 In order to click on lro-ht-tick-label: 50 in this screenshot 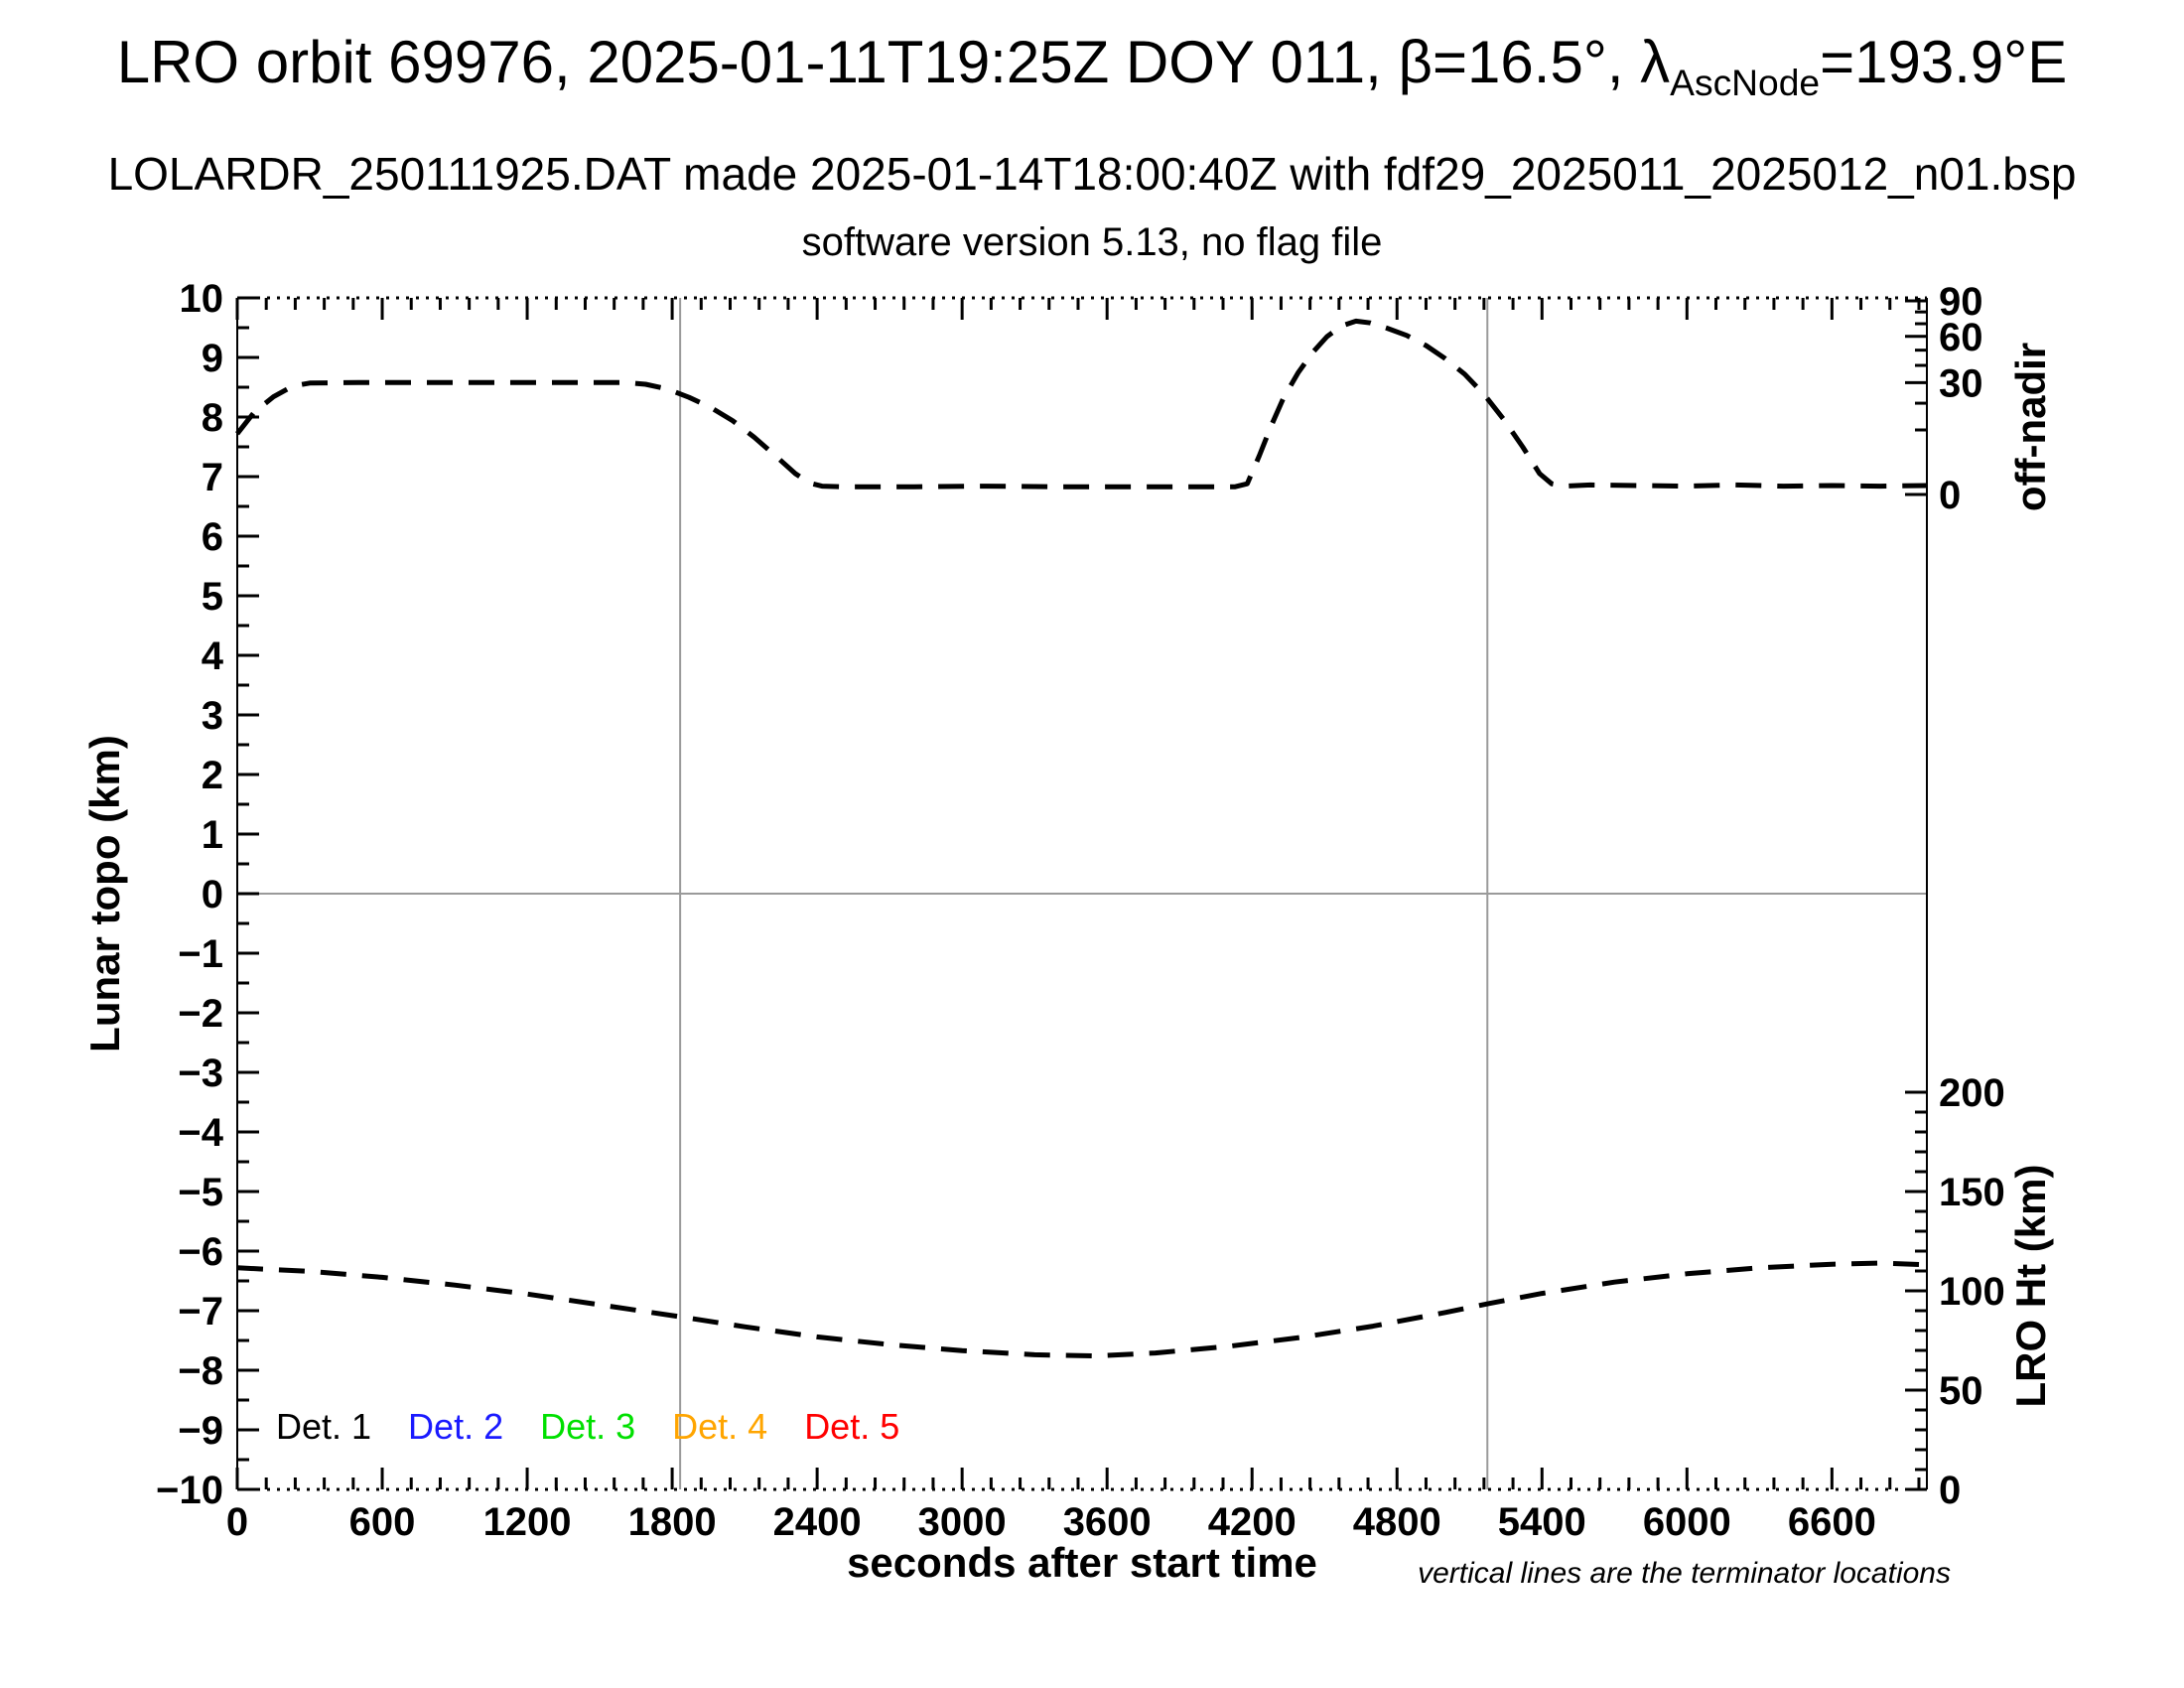, I will do `click(1961, 1391)`.